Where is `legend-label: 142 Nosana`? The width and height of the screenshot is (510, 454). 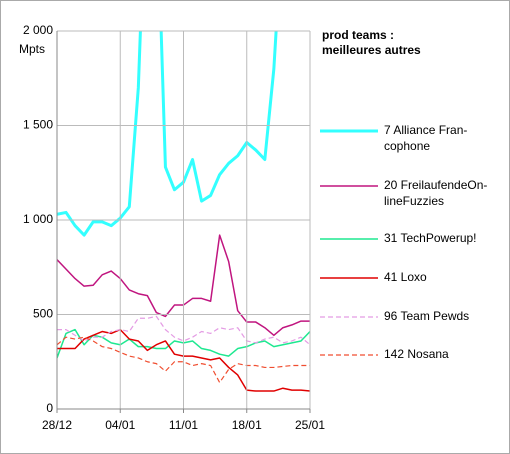
legend-label: 142 Nosana is located at coordinates (416, 354).